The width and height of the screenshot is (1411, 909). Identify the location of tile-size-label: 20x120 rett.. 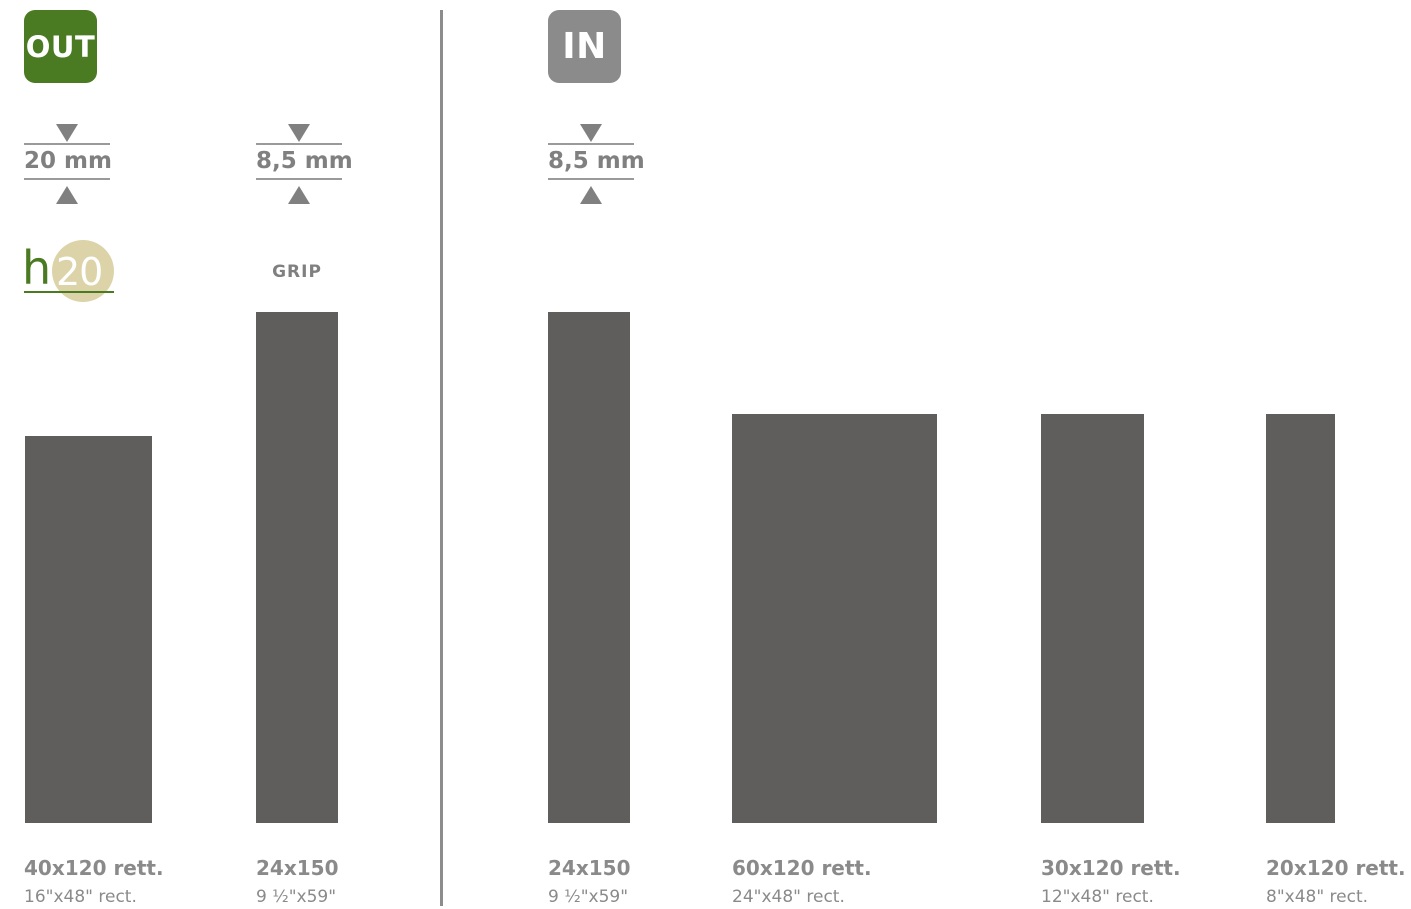
(1336, 868).